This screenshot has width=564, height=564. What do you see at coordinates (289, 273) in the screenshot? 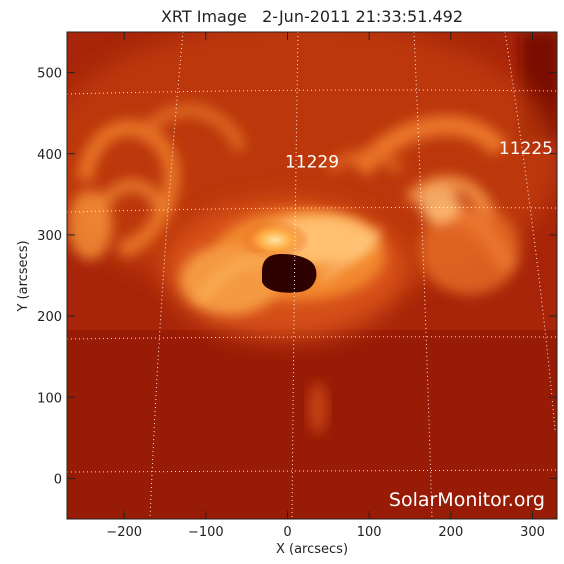
I see `sunspot-core` at bounding box center [289, 273].